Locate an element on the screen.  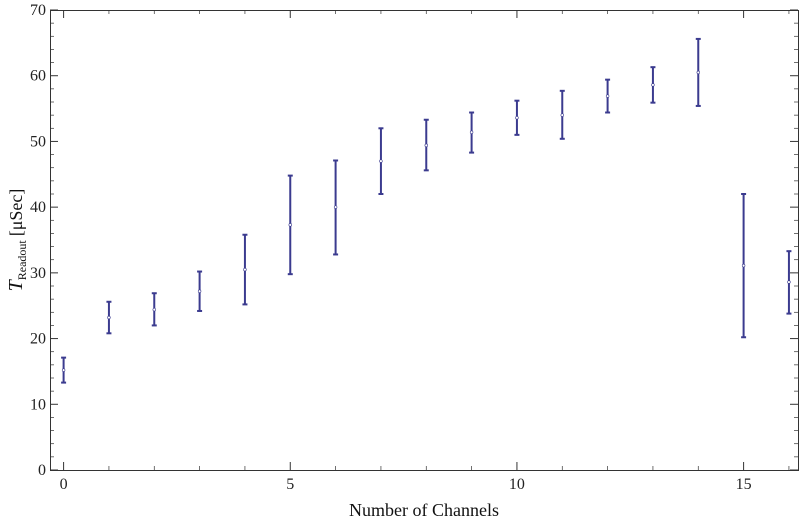
x-tick-label: 15 is located at coordinates (744, 484).